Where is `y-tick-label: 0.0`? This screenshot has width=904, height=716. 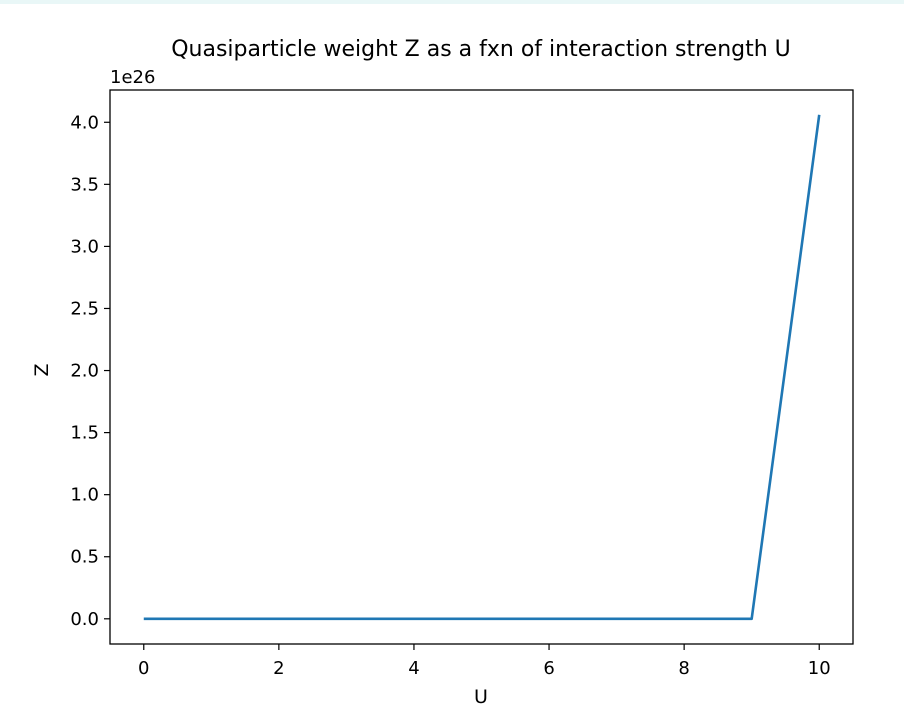 y-tick-label: 0.0 is located at coordinates (84, 619).